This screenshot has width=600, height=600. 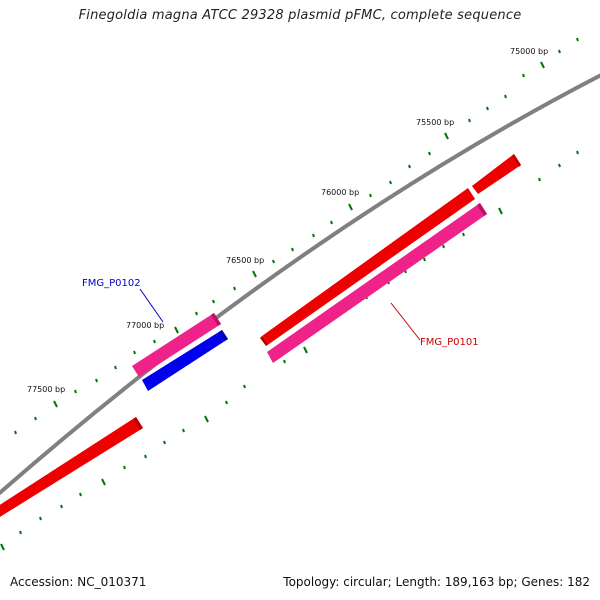 What do you see at coordinates (145, 325) in the screenshot?
I see `tick-label-77000: 77000 bp` at bounding box center [145, 325].